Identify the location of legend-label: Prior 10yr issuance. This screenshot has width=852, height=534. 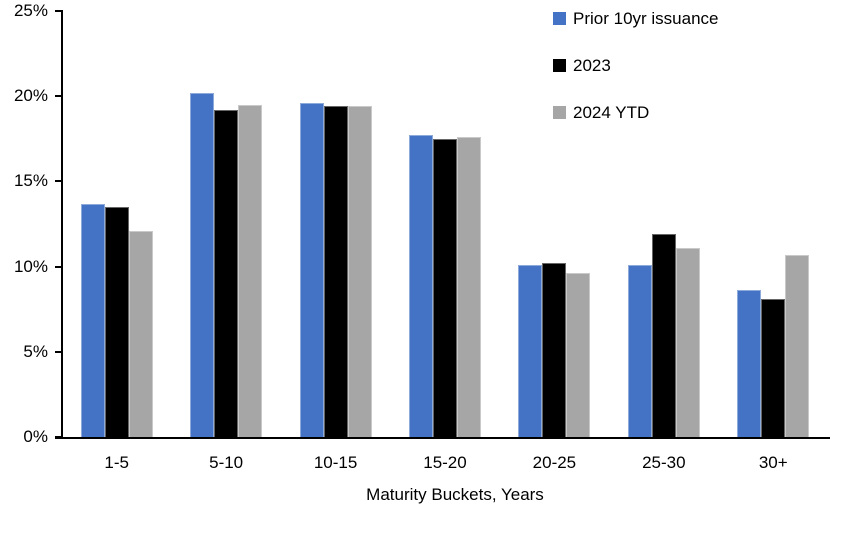
(646, 18).